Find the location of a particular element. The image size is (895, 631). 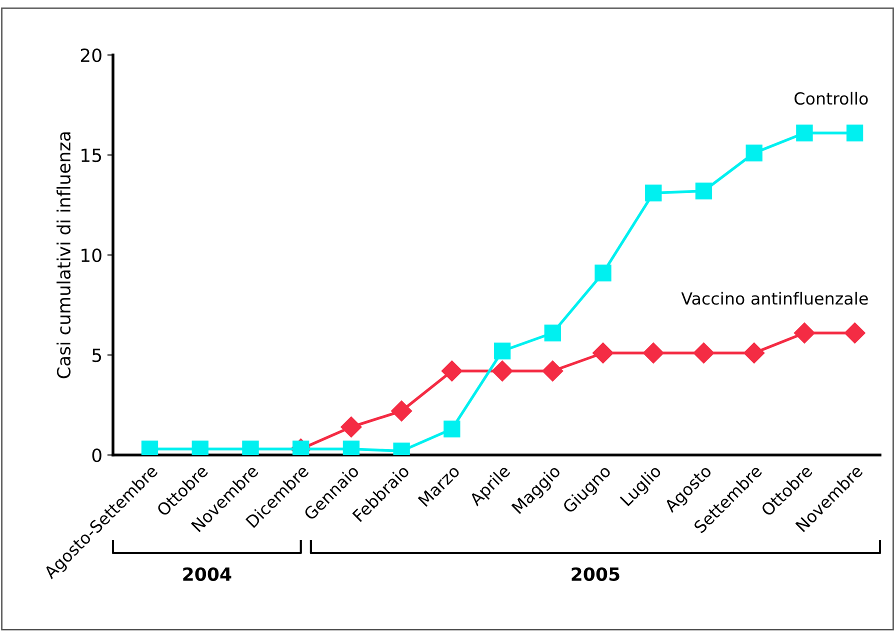

text: 2005 is located at coordinates (596, 574).